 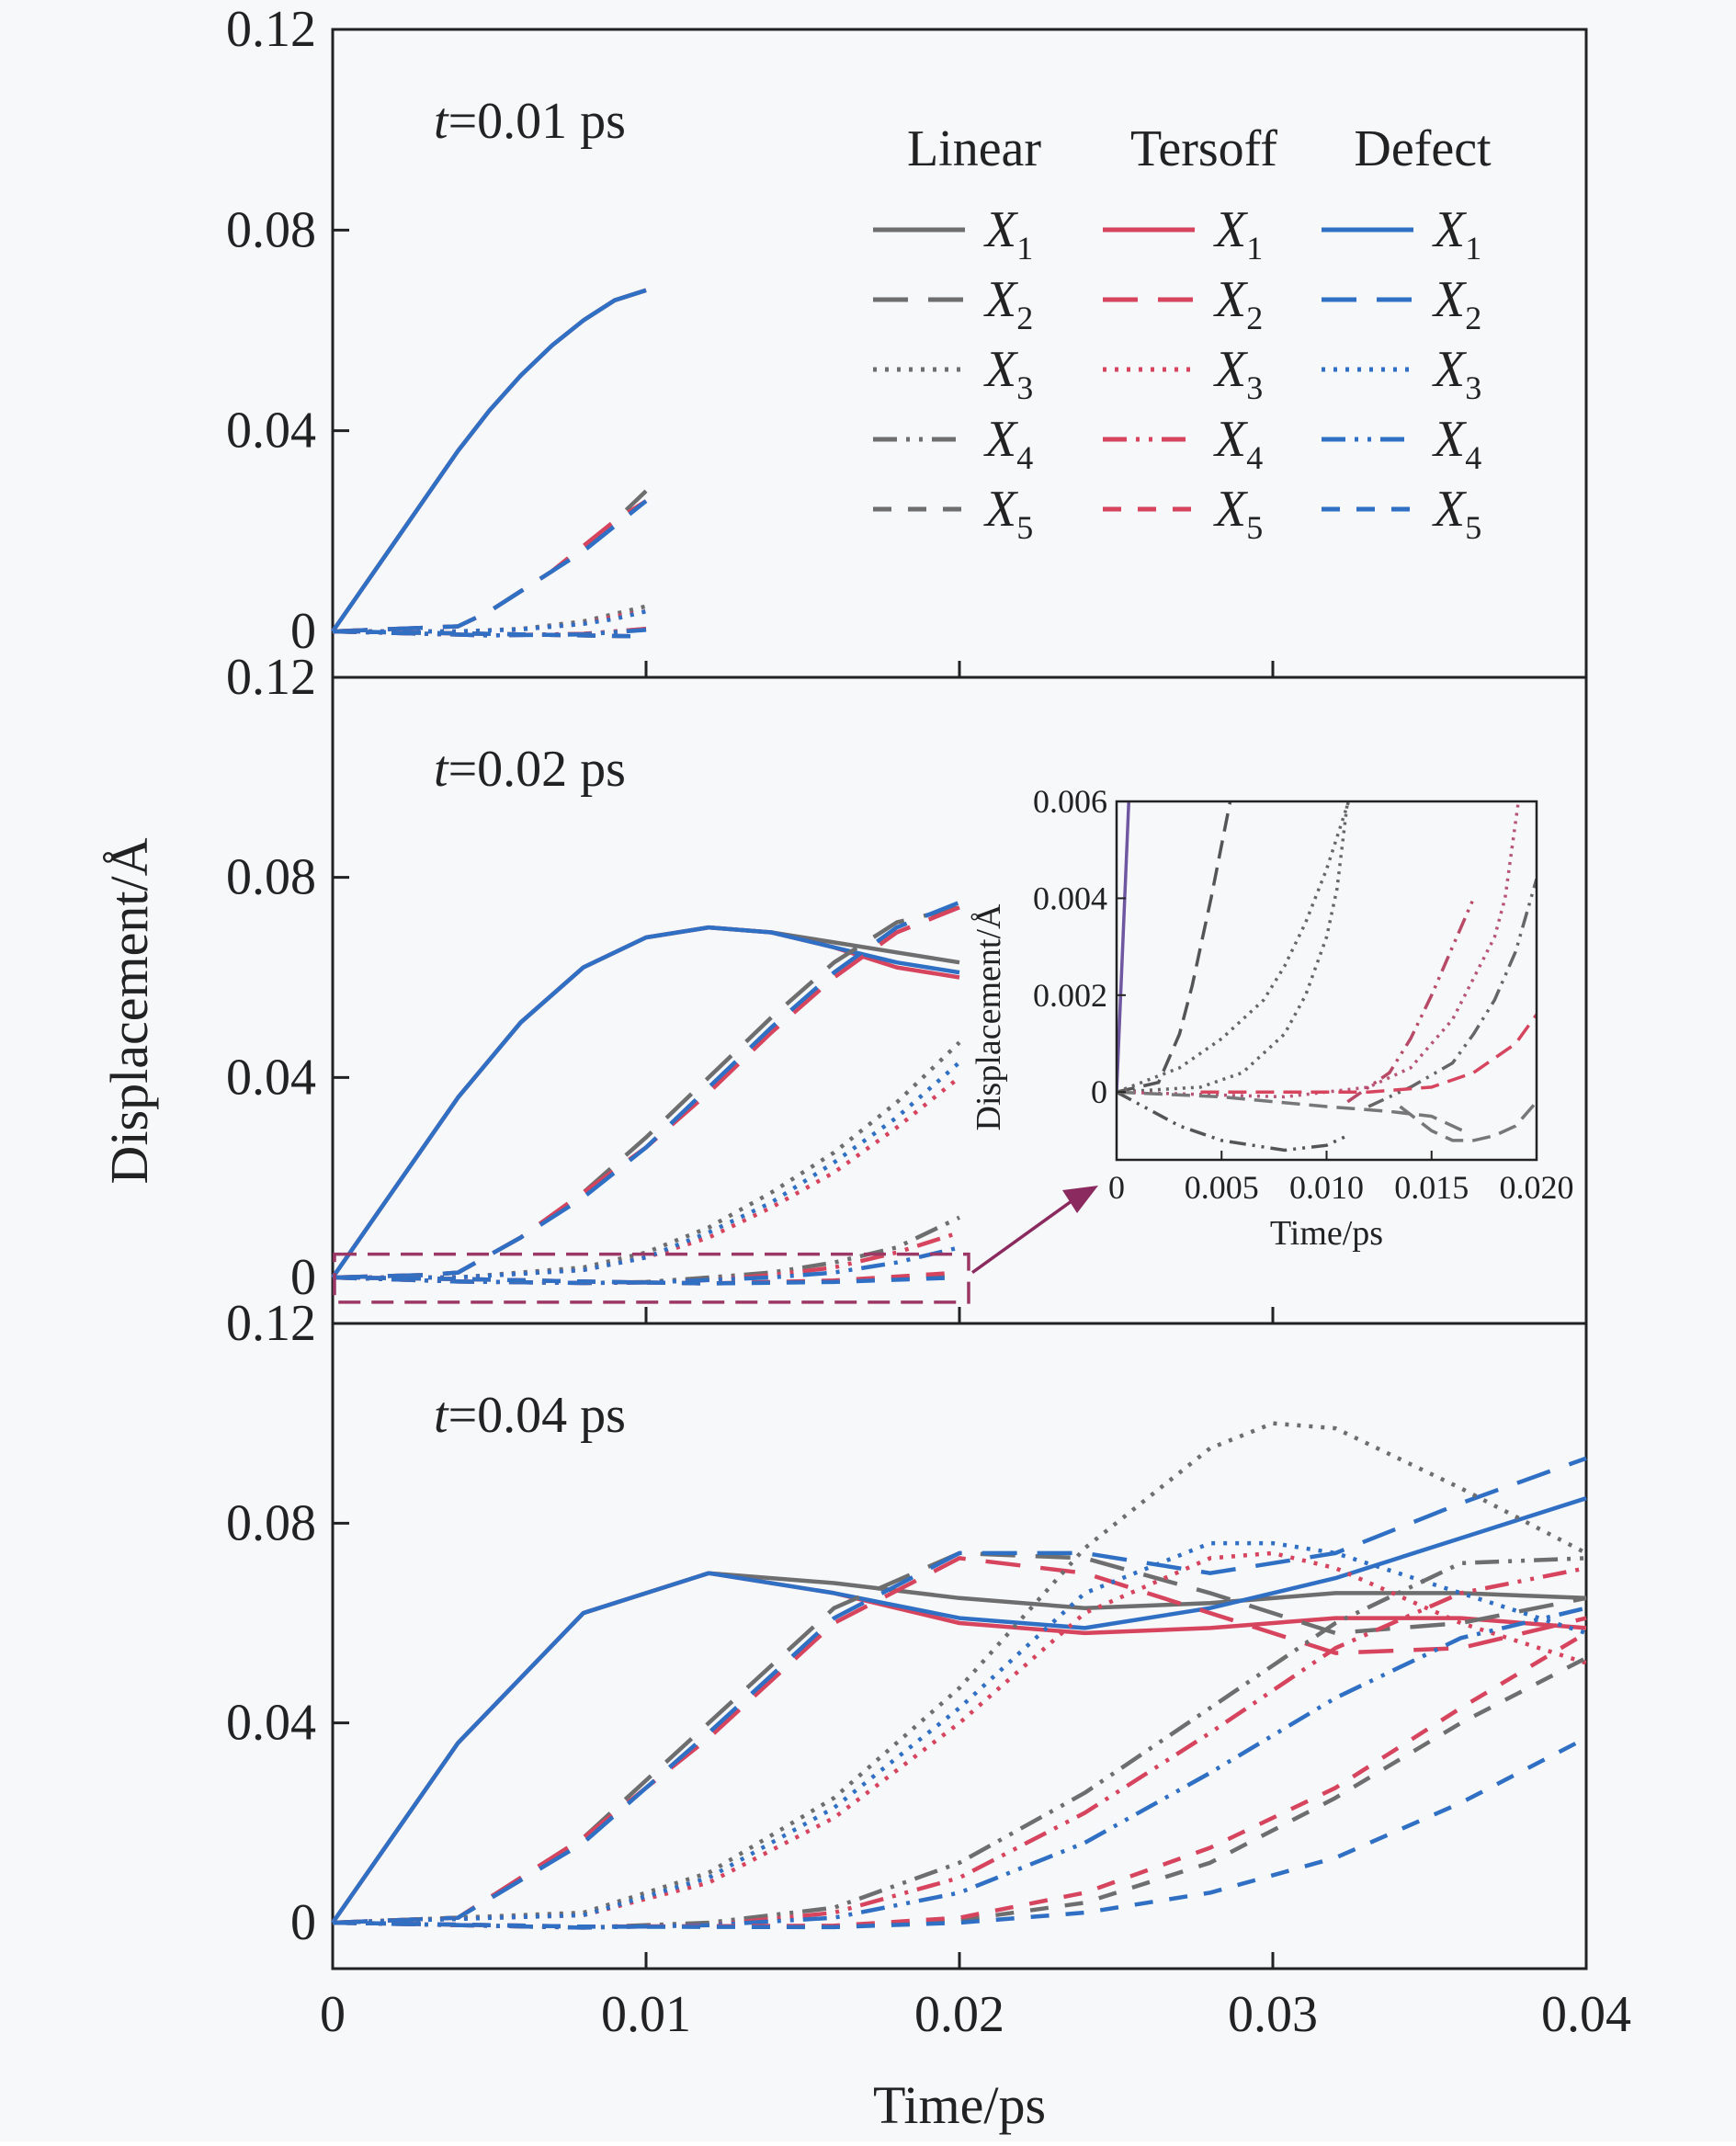 I want to click on panel-time-label-value: =0.02 ps, so click(x=537, y=770).